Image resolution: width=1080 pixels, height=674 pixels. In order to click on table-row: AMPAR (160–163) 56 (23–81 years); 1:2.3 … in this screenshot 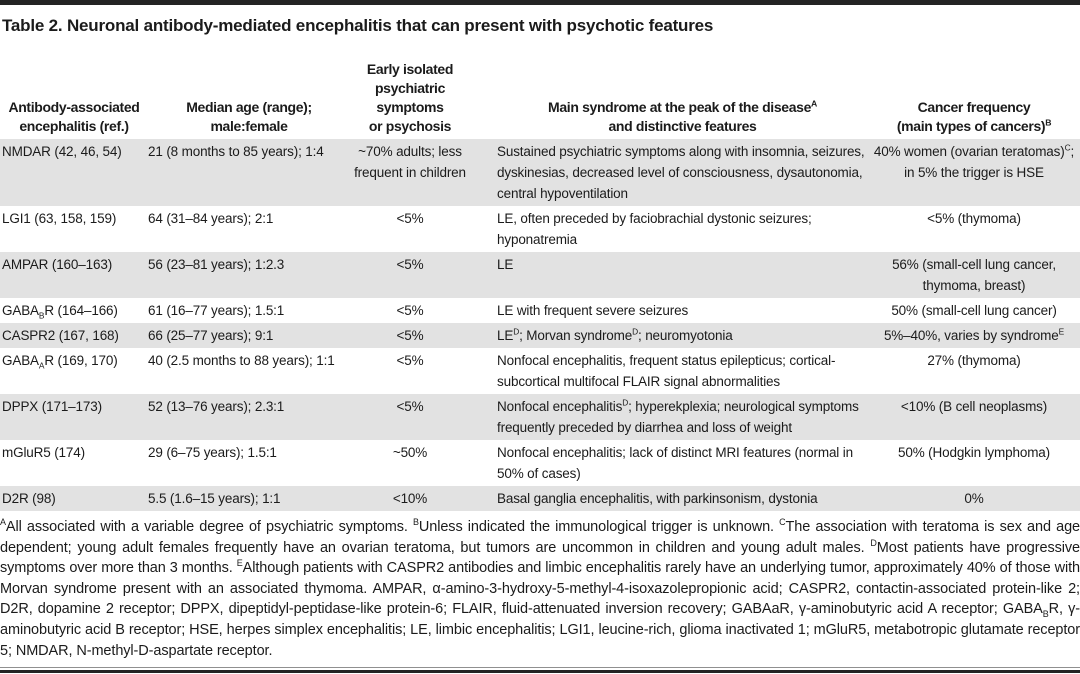, I will do `click(540, 275)`.